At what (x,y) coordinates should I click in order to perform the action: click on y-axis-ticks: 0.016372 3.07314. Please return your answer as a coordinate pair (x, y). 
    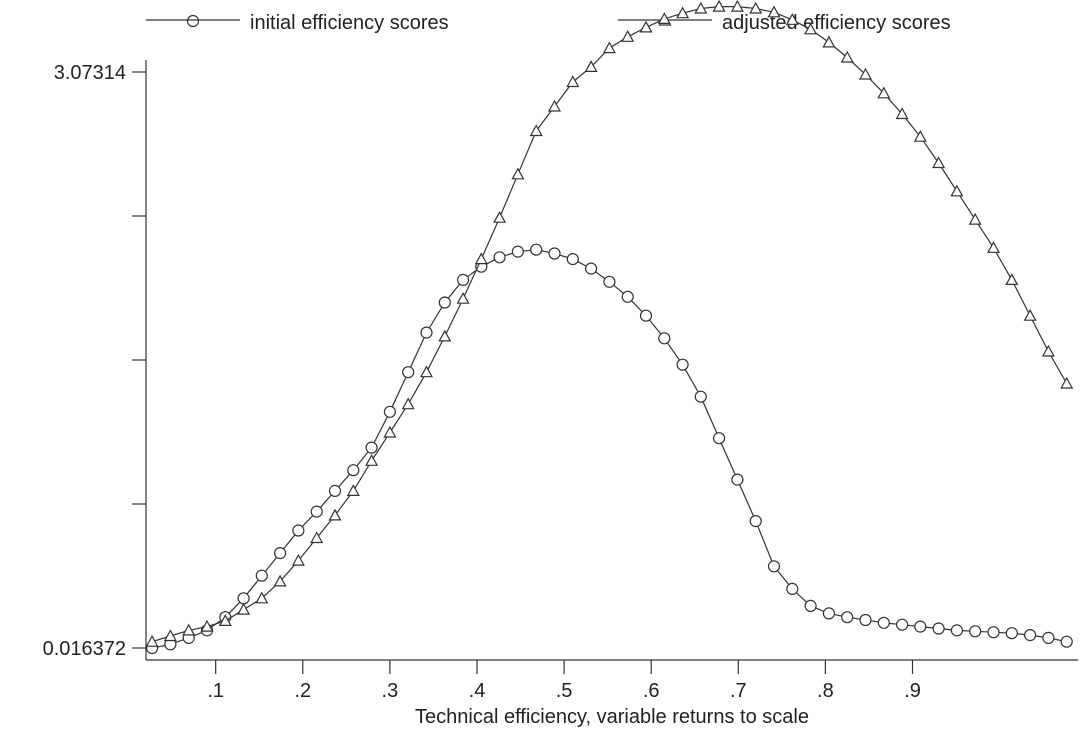
    Looking at the image, I should click on (94, 361).